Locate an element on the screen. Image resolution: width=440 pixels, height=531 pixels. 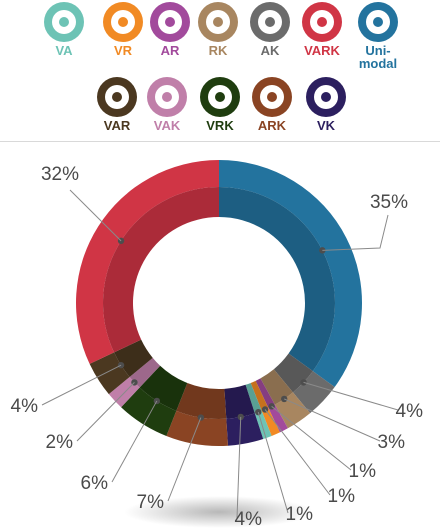
divider is located at coordinates (220, 141).